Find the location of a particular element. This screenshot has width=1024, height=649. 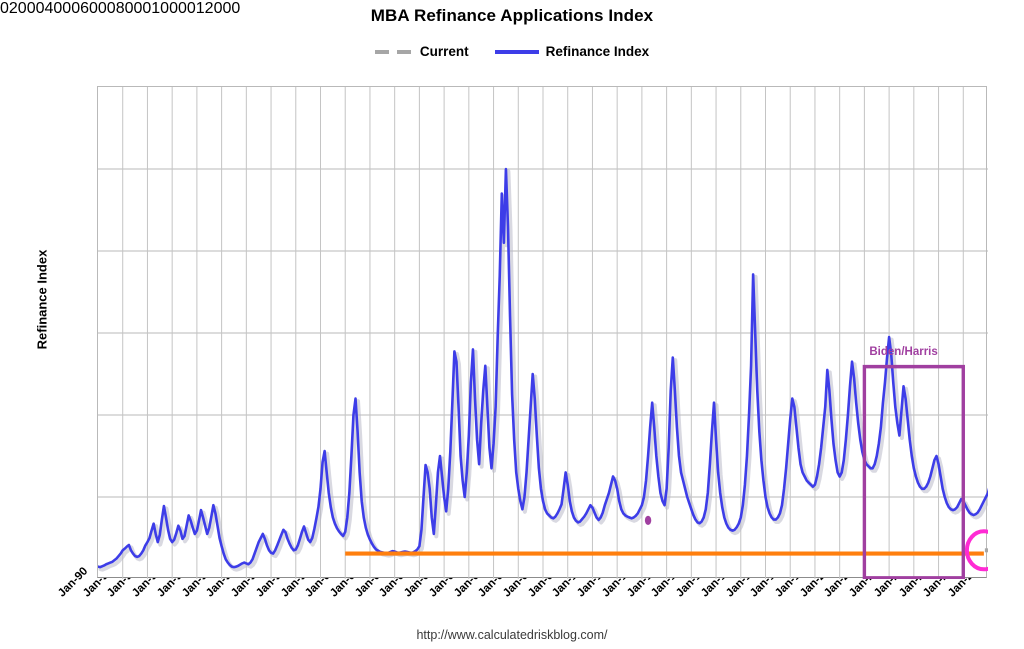

y-axis-tick-label: 6000 is located at coordinates (98, 8).